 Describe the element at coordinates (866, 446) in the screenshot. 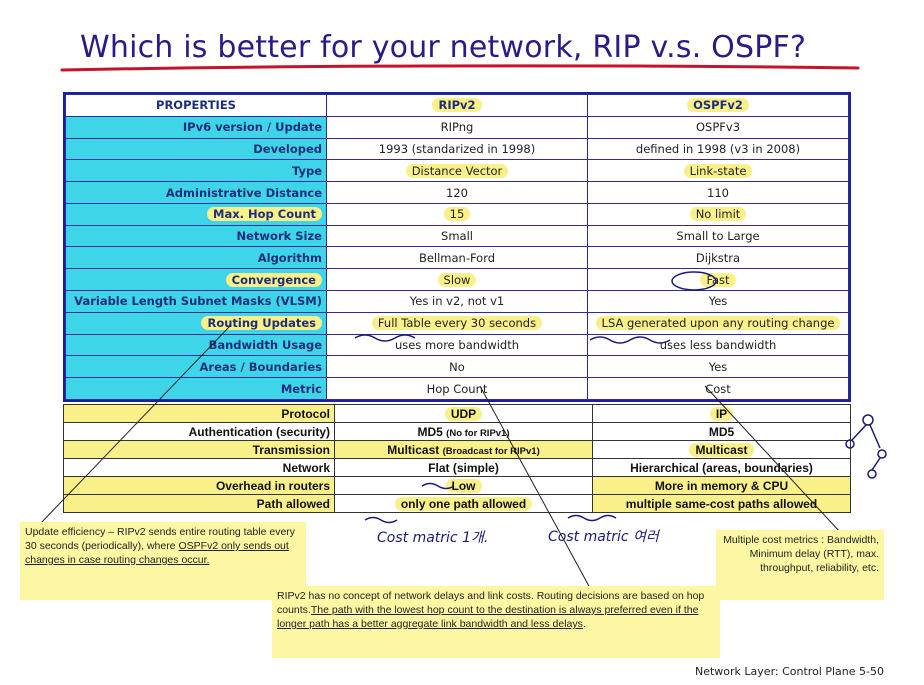

I see `tree-doodle-icon` at that location.